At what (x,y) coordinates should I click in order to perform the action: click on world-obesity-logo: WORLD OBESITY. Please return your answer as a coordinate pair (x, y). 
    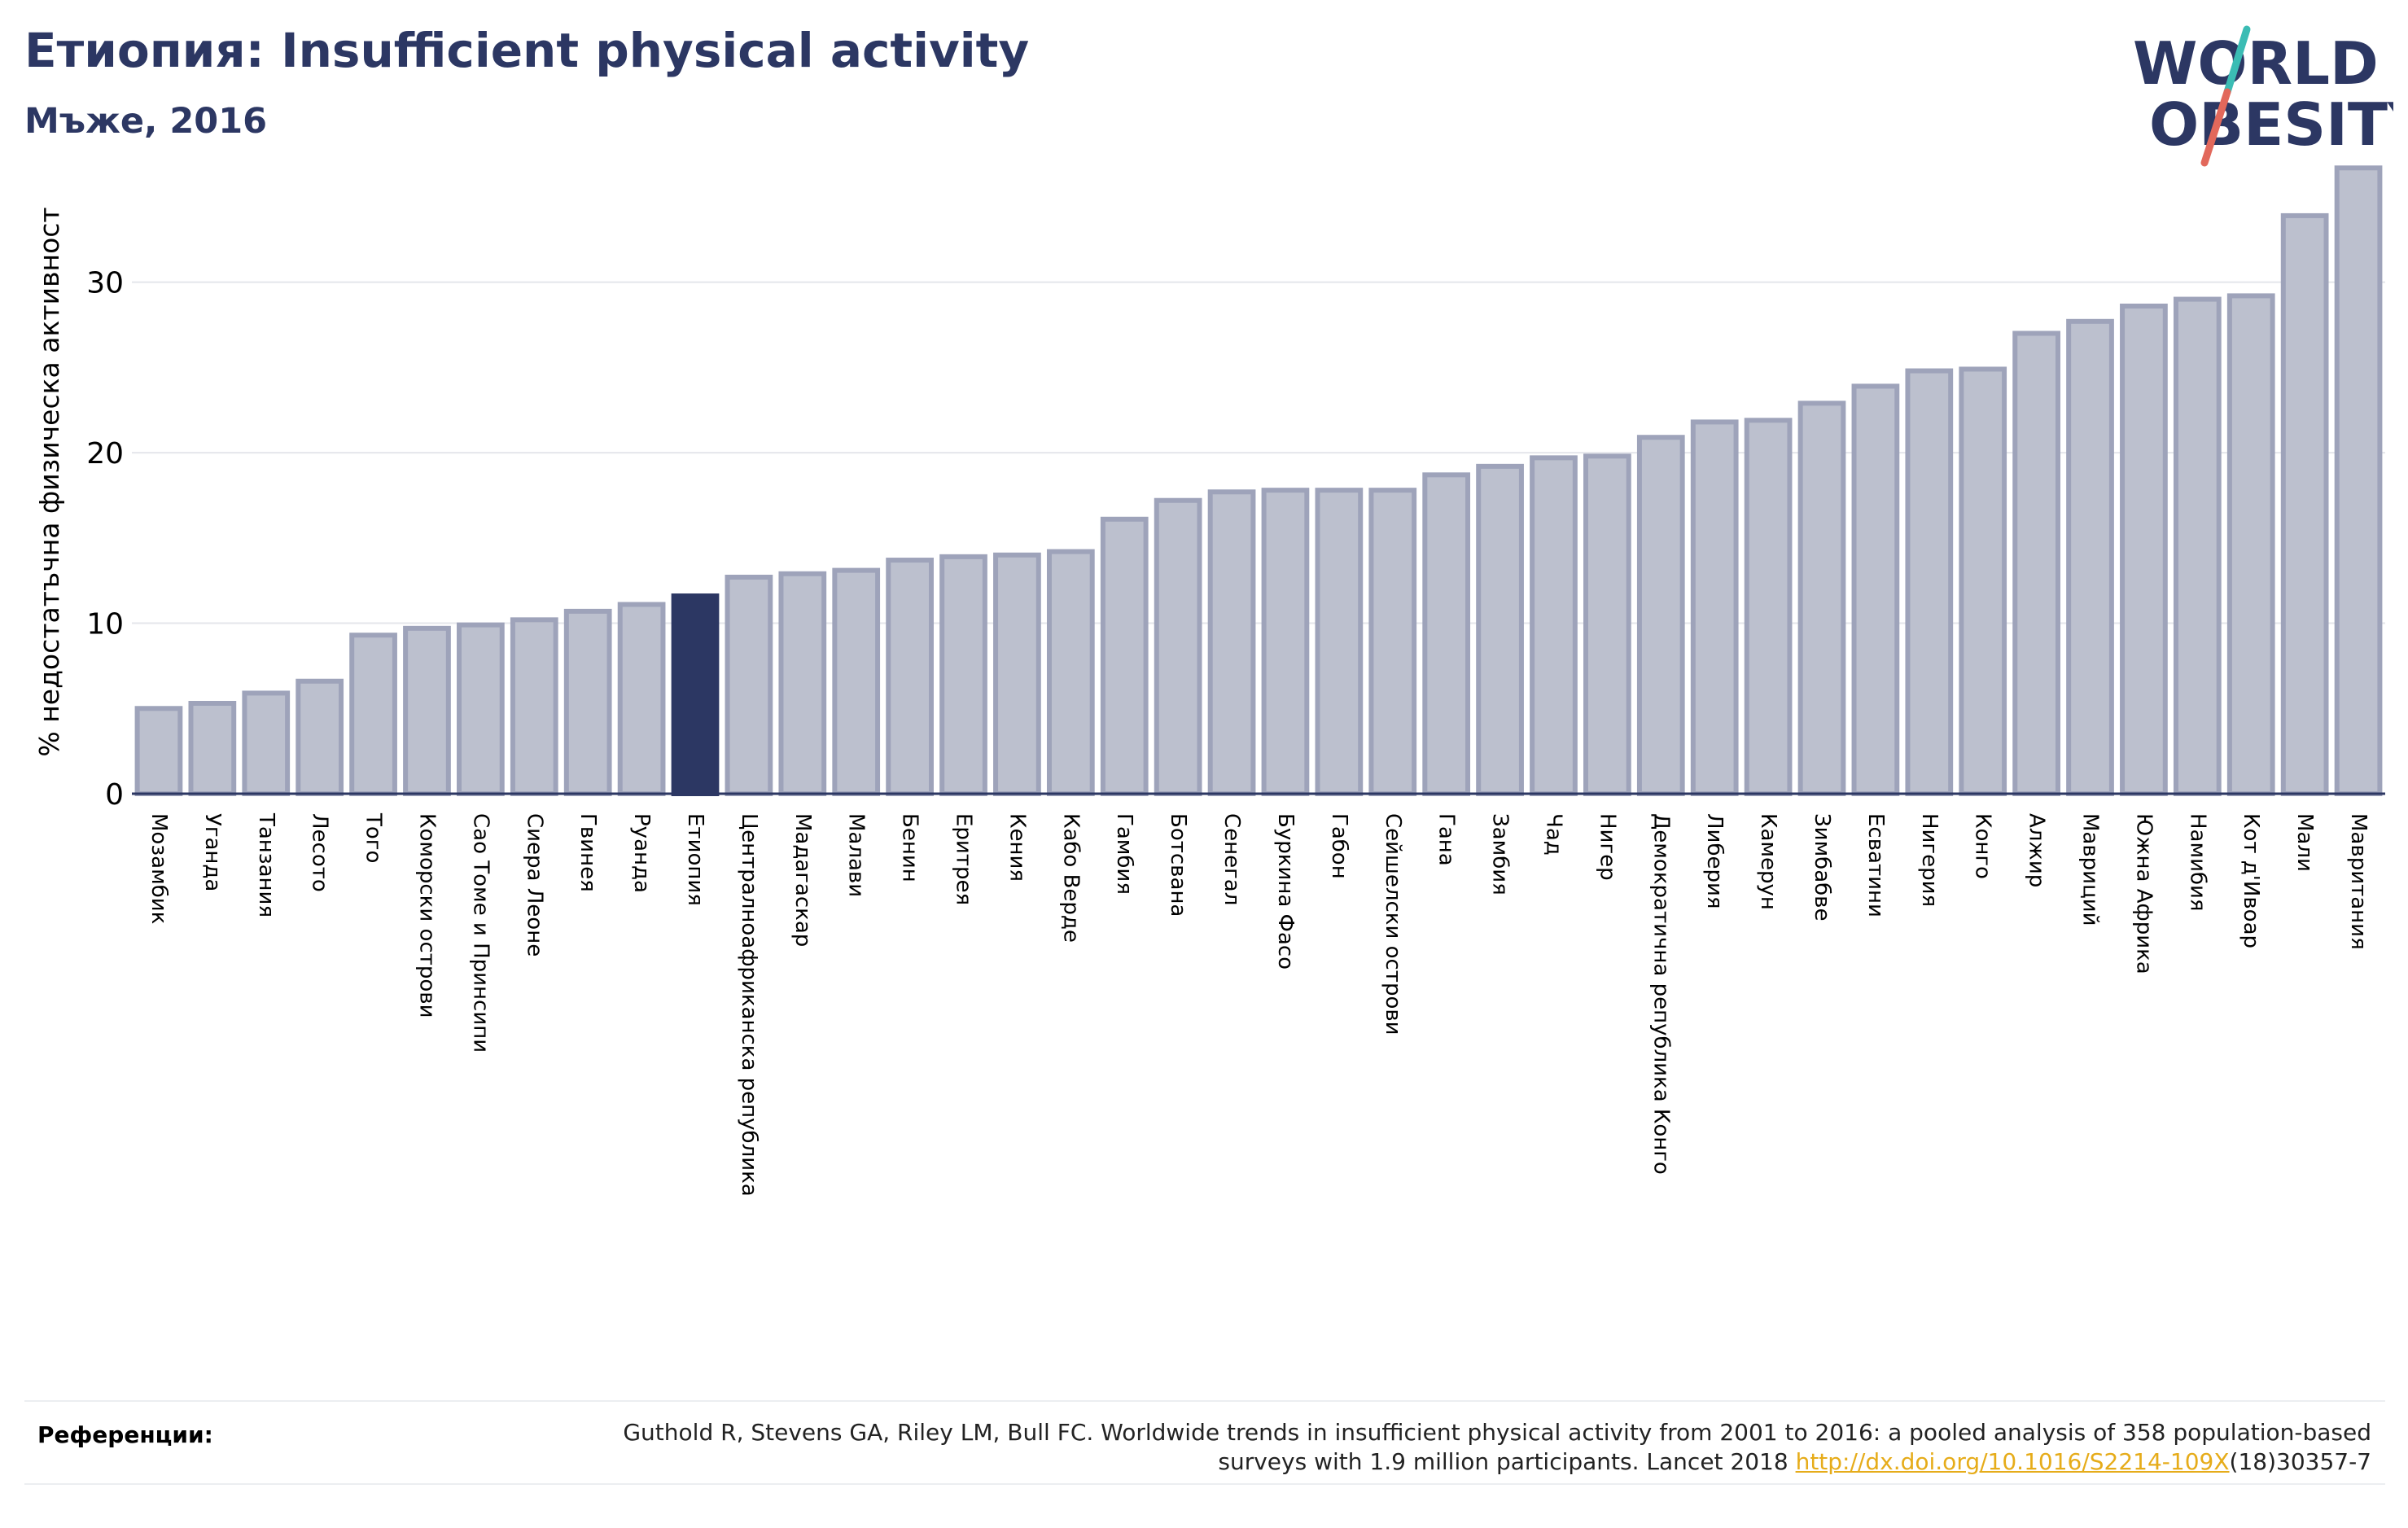
    Looking at the image, I should click on (2263, 96).